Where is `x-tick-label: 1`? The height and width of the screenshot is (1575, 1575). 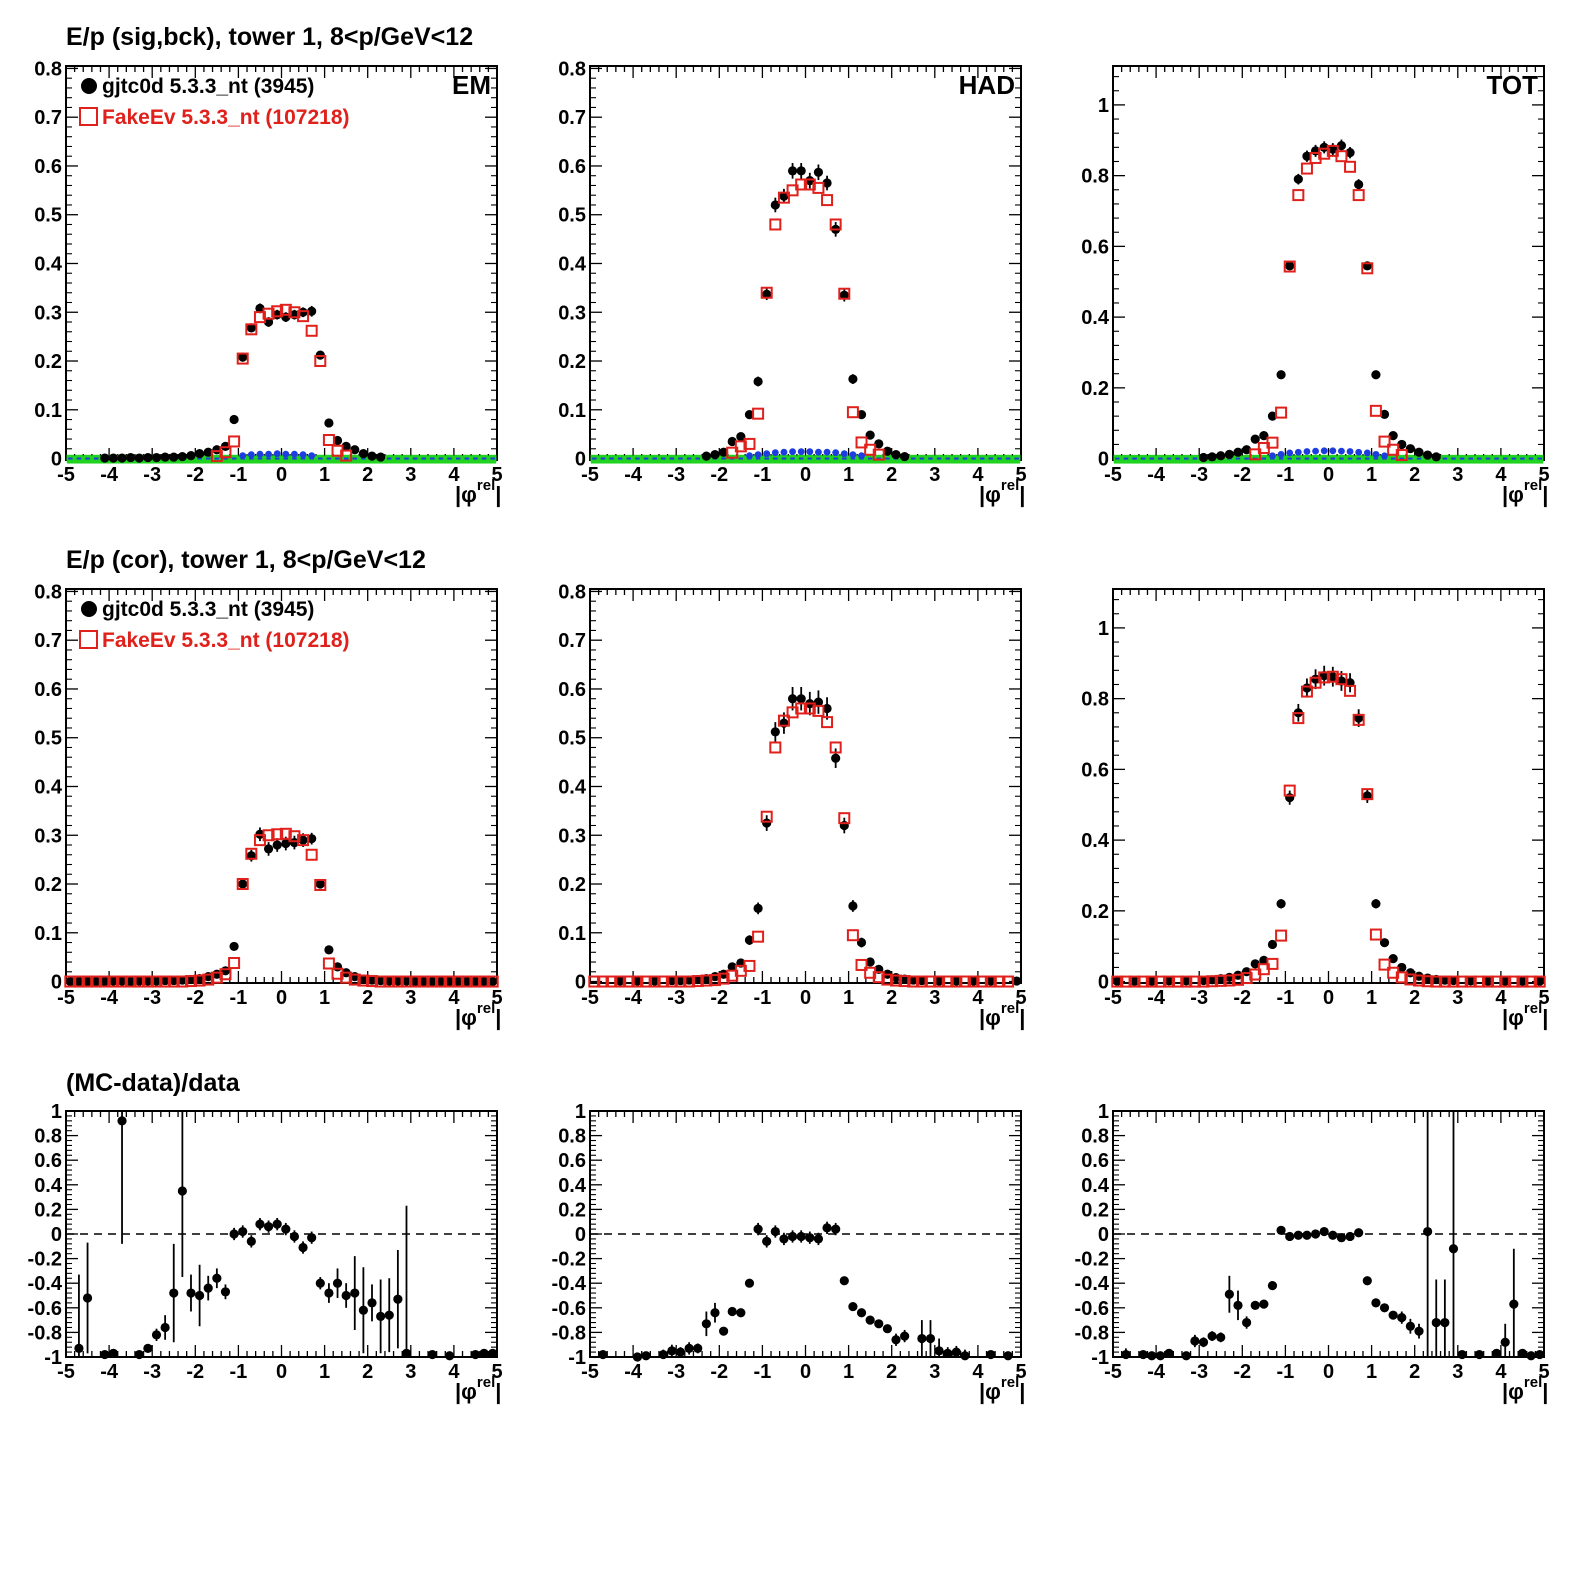
x-tick-label: 1 is located at coordinates (324, 1372).